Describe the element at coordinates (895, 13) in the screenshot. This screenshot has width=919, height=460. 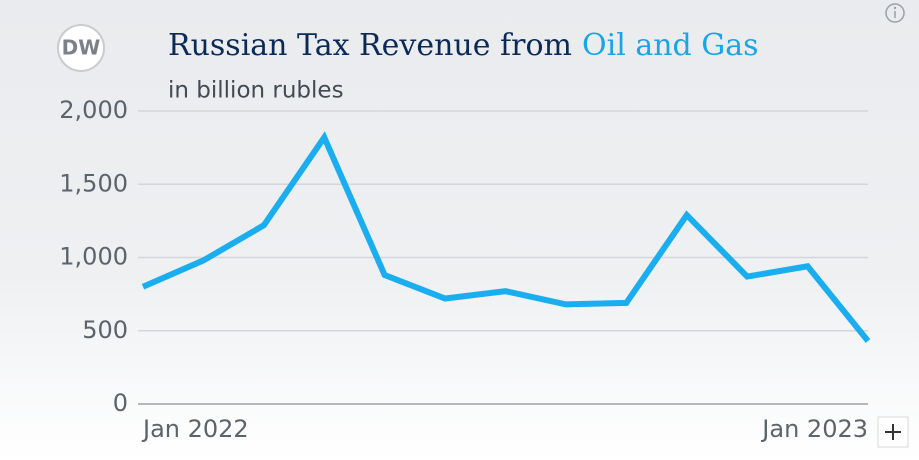
I see `info-icon` at that location.